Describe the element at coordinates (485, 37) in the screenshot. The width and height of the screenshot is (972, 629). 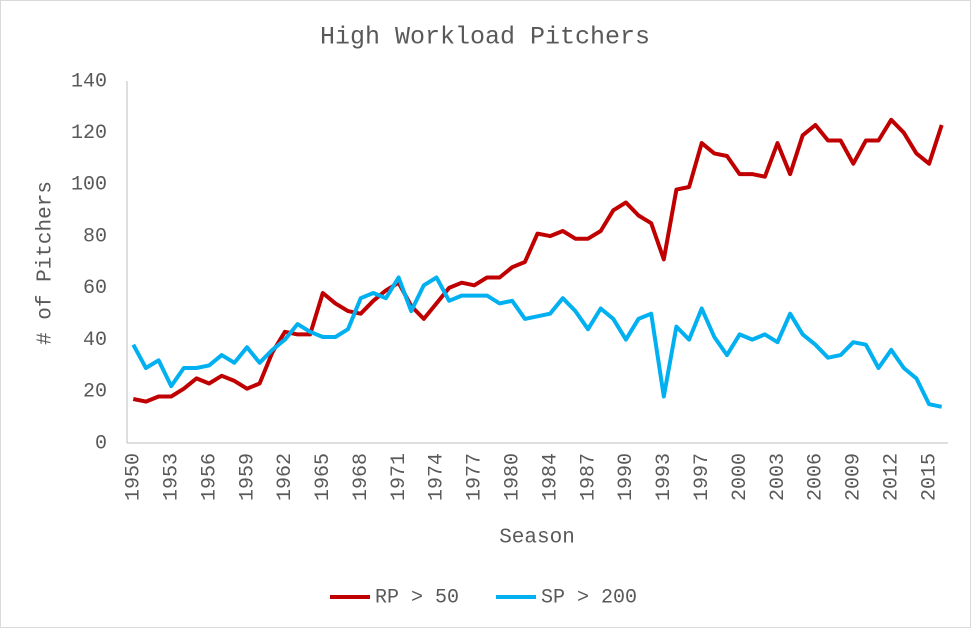
I see `chart-title: High Workload Pitchers` at that location.